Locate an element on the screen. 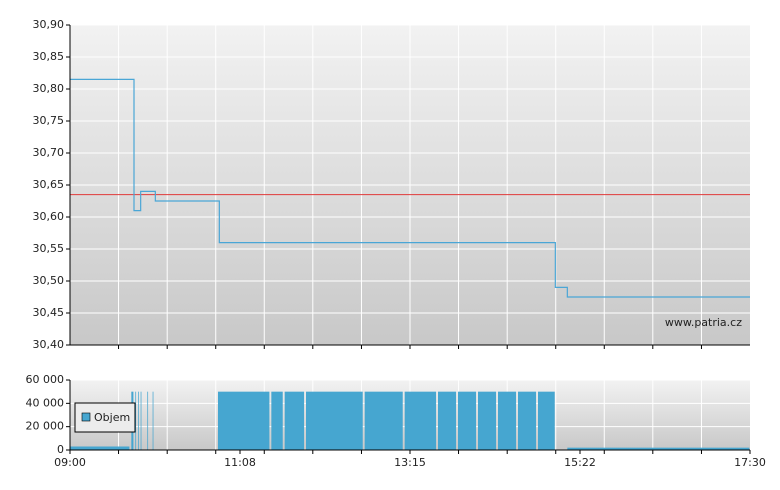 Image resolution: width=780 pixels, height=490 pixels. legend-swatch is located at coordinates (86, 417).